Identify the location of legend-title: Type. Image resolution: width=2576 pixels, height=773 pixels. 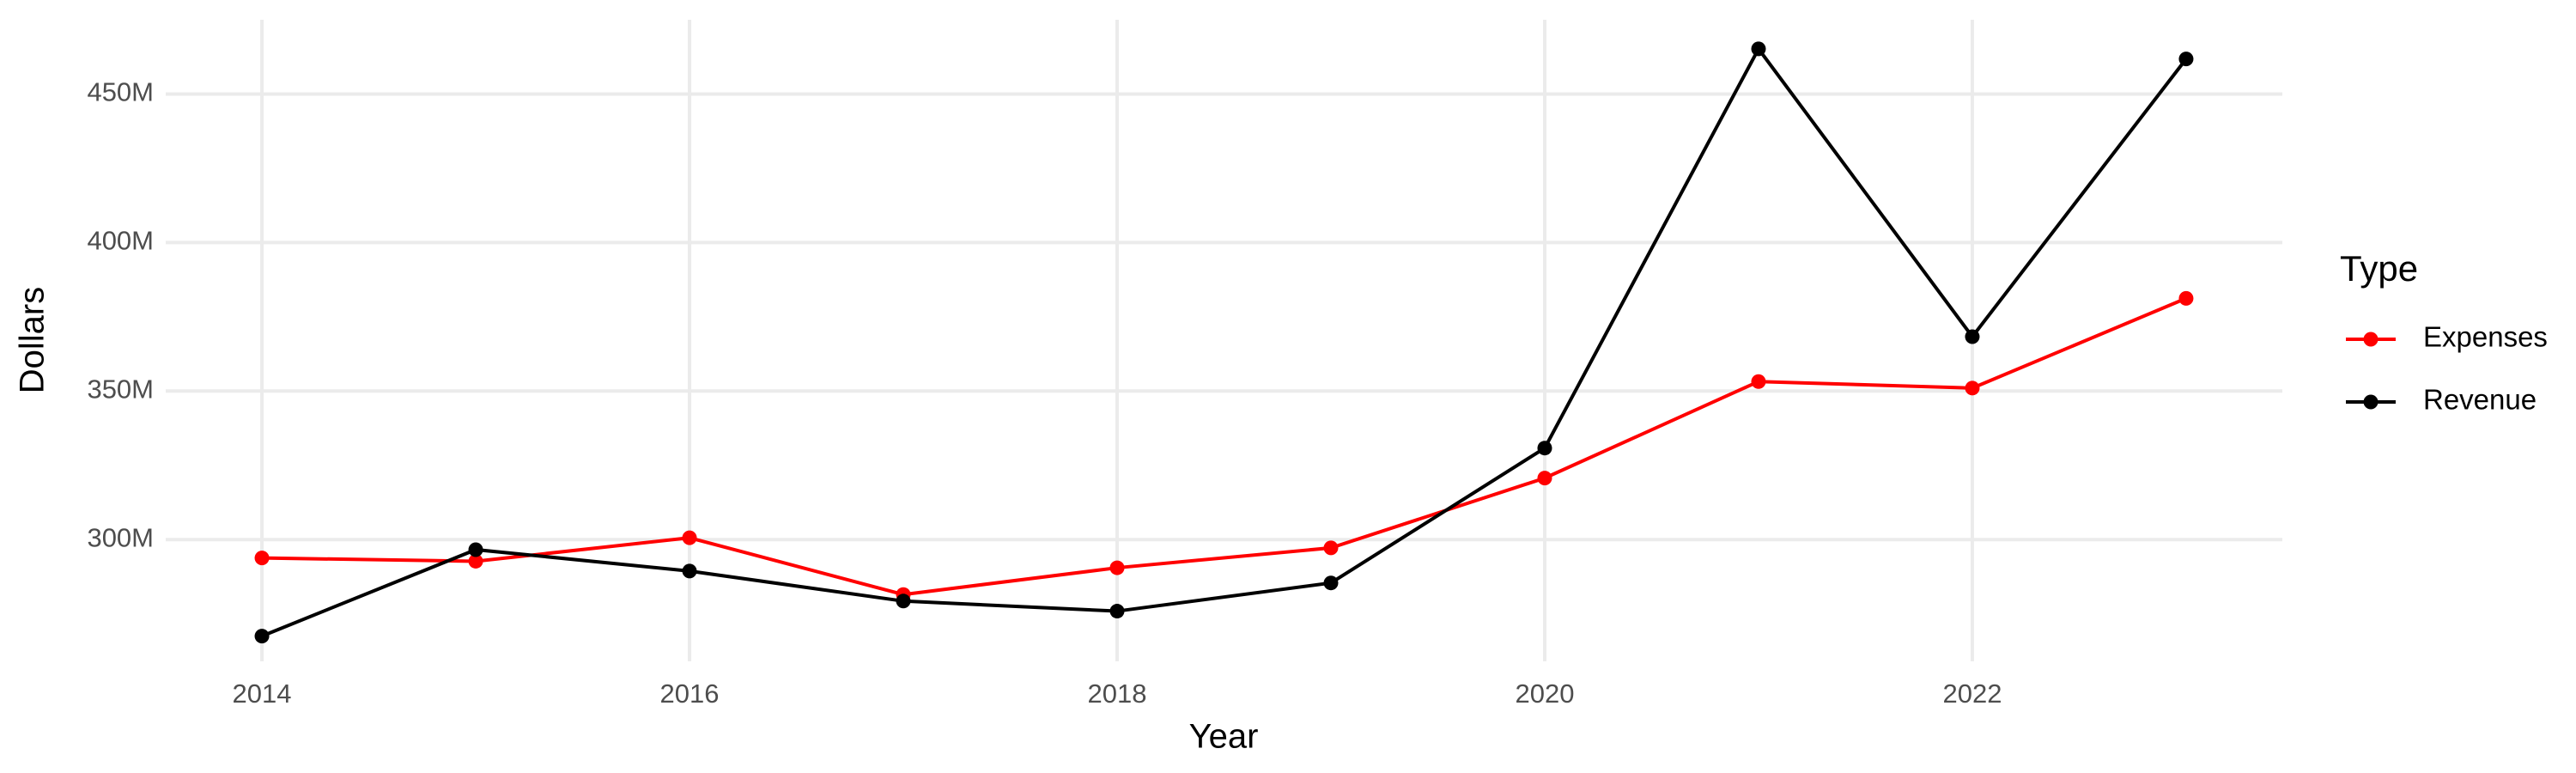
(2379, 268).